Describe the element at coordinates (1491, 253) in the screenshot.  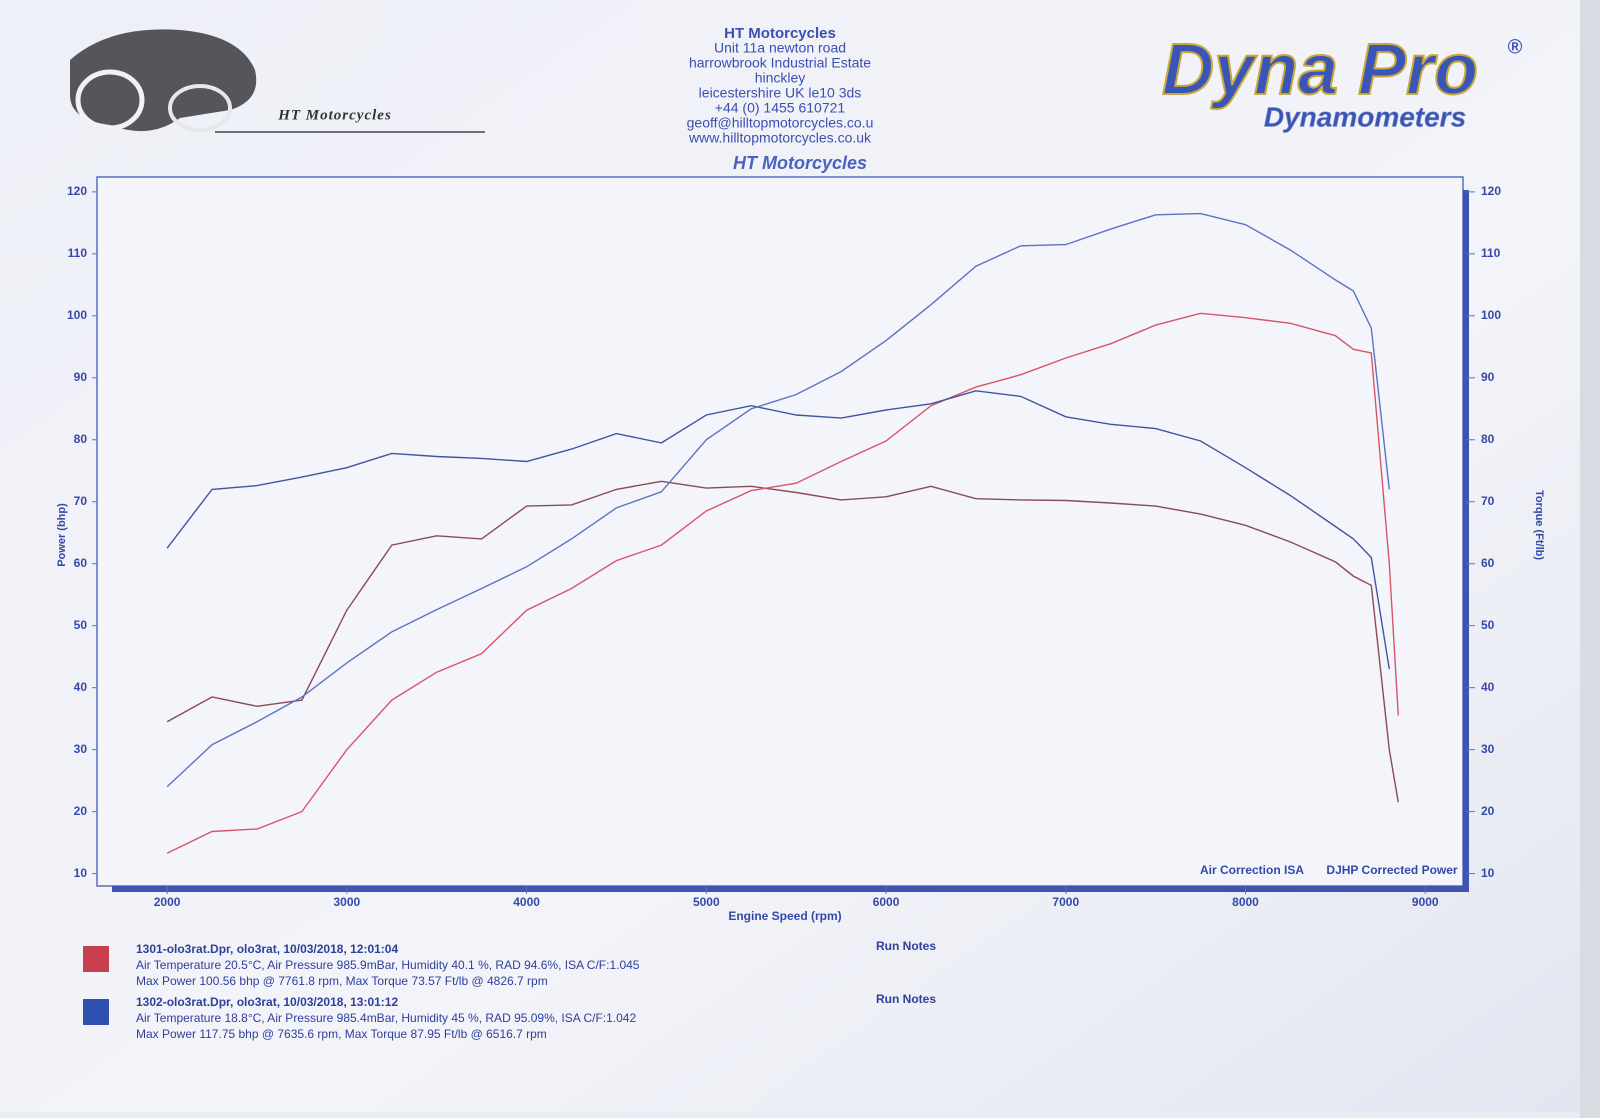
I see `y2-tick-label: 110` at that location.